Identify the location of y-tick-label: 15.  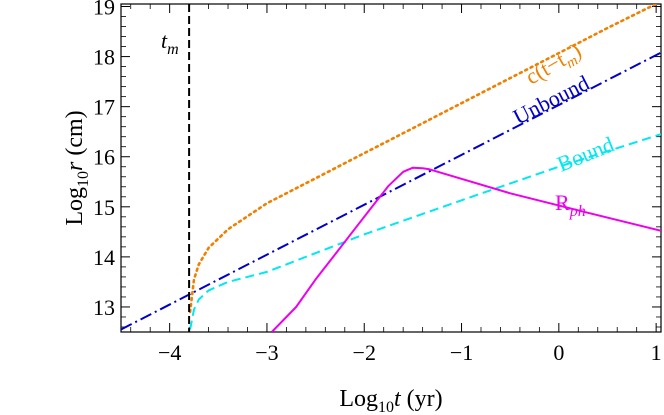
(104, 207).